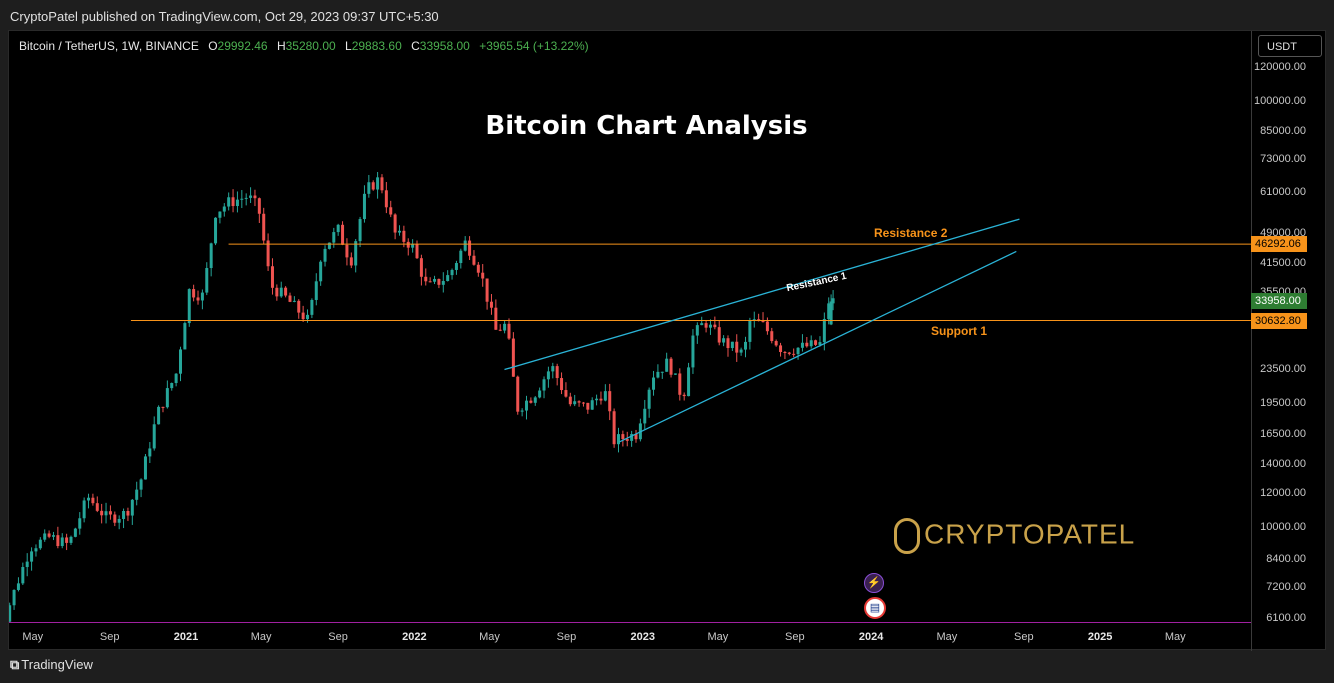 The width and height of the screenshot is (1334, 683). What do you see at coordinates (871, 637) in the screenshot?
I see `time-tick-label: 2024` at bounding box center [871, 637].